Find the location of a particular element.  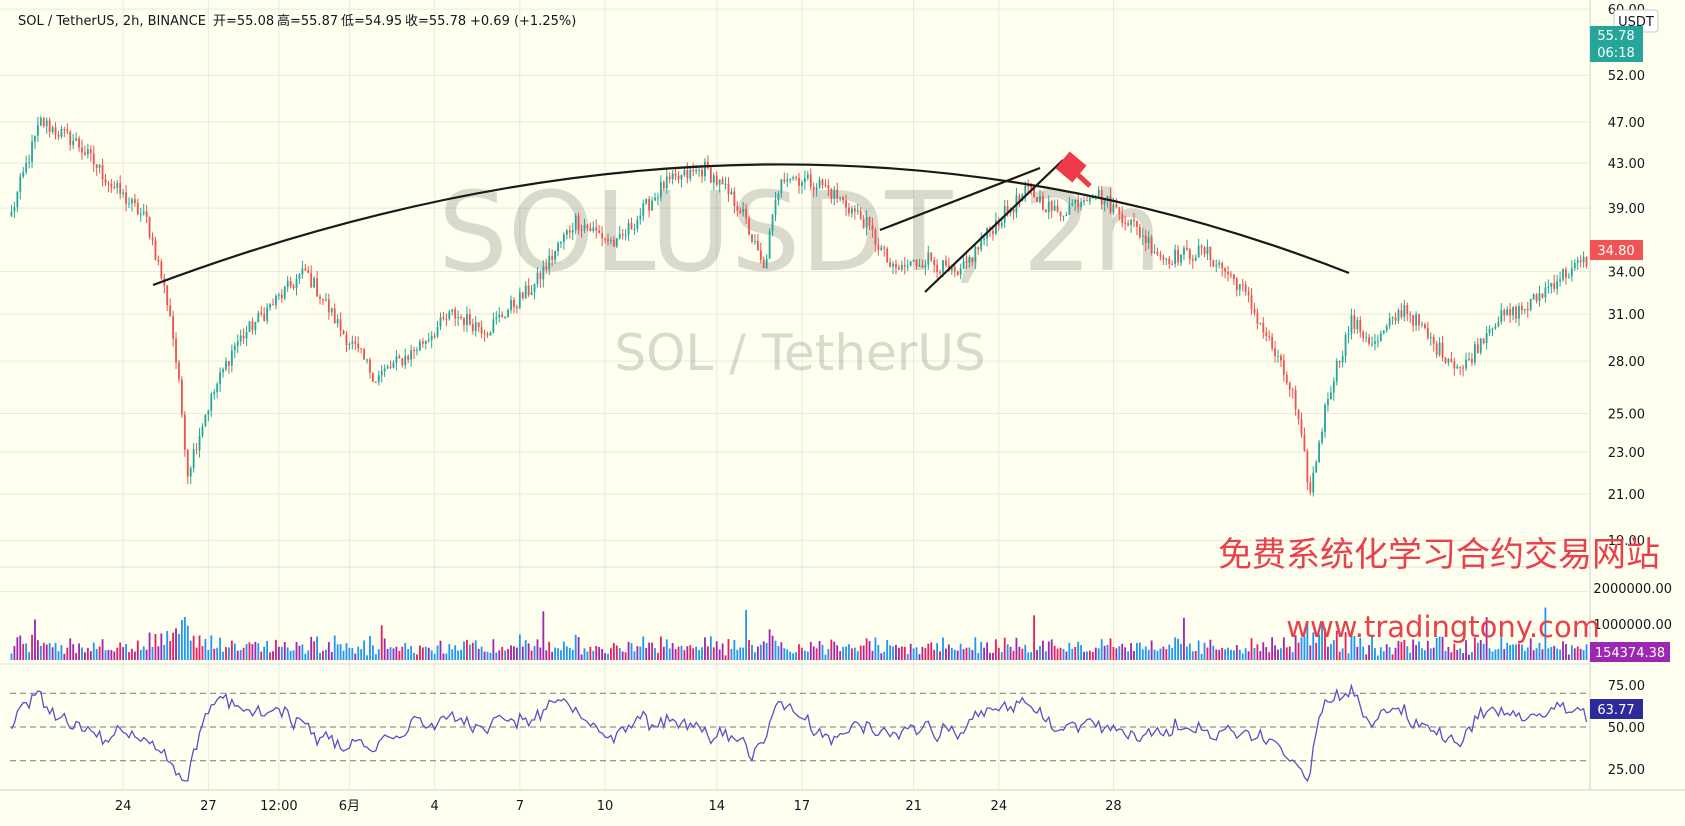

ohlc-high: 高=55.87 is located at coordinates (307, 21).